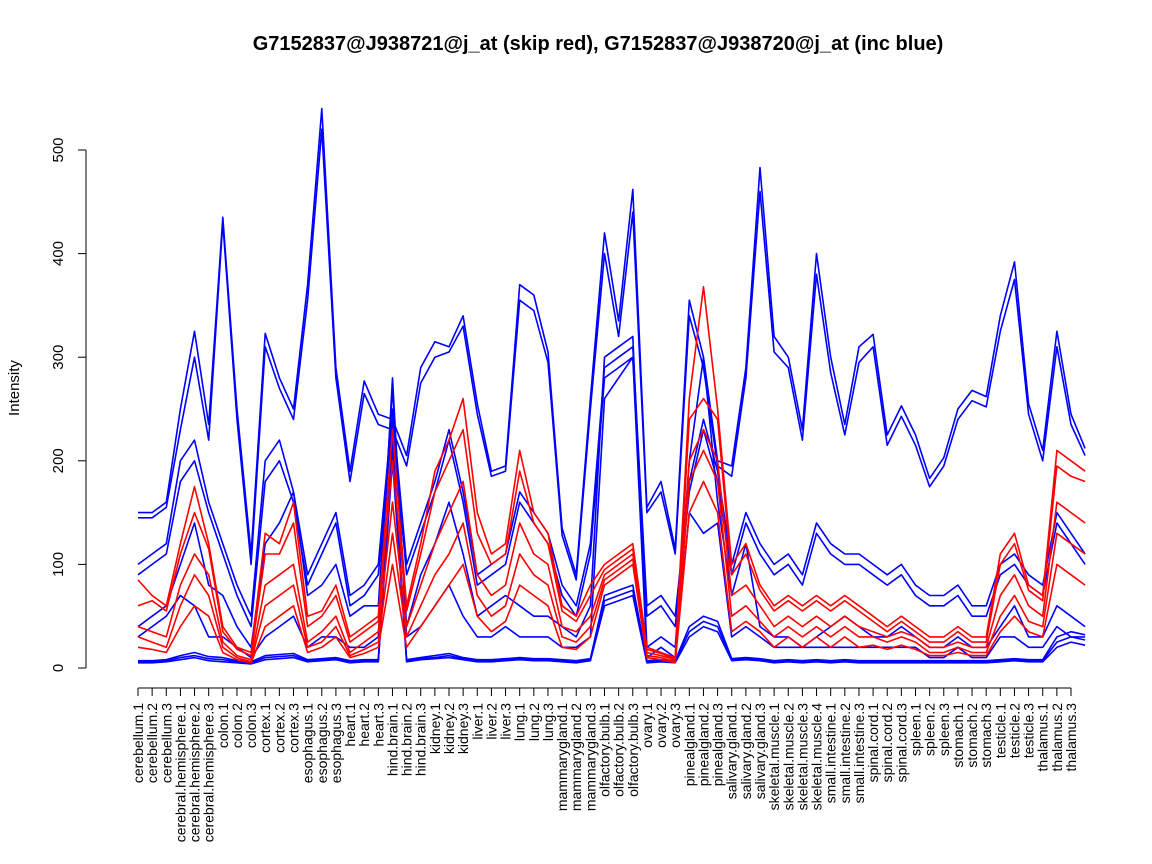  What do you see at coordinates (576, 757) in the screenshot?
I see `x-tick-label: mammarygland.2` at bounding box center [576, 757].